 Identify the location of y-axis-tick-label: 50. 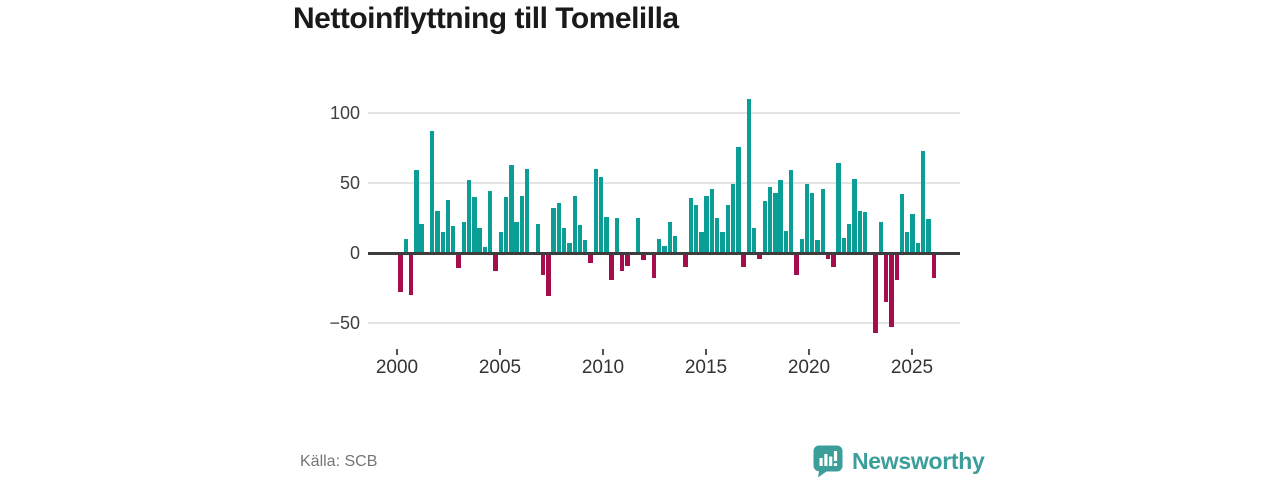
(349, 183).